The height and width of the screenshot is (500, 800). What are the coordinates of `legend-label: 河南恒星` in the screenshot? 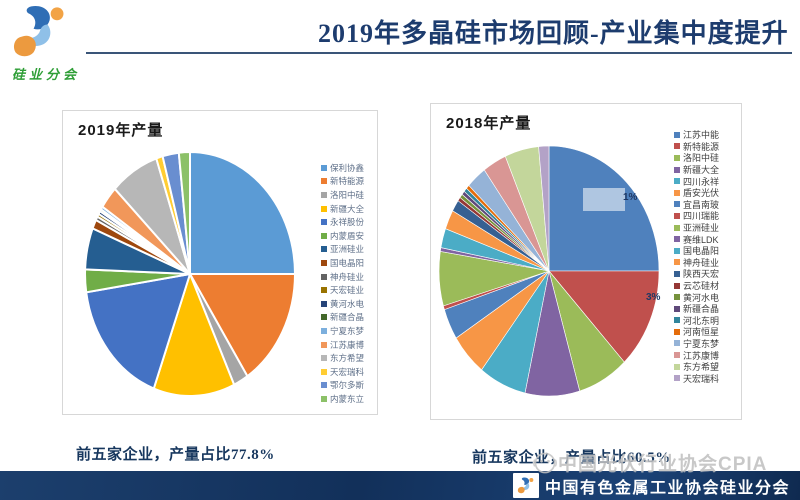 It's located at (701, 332).